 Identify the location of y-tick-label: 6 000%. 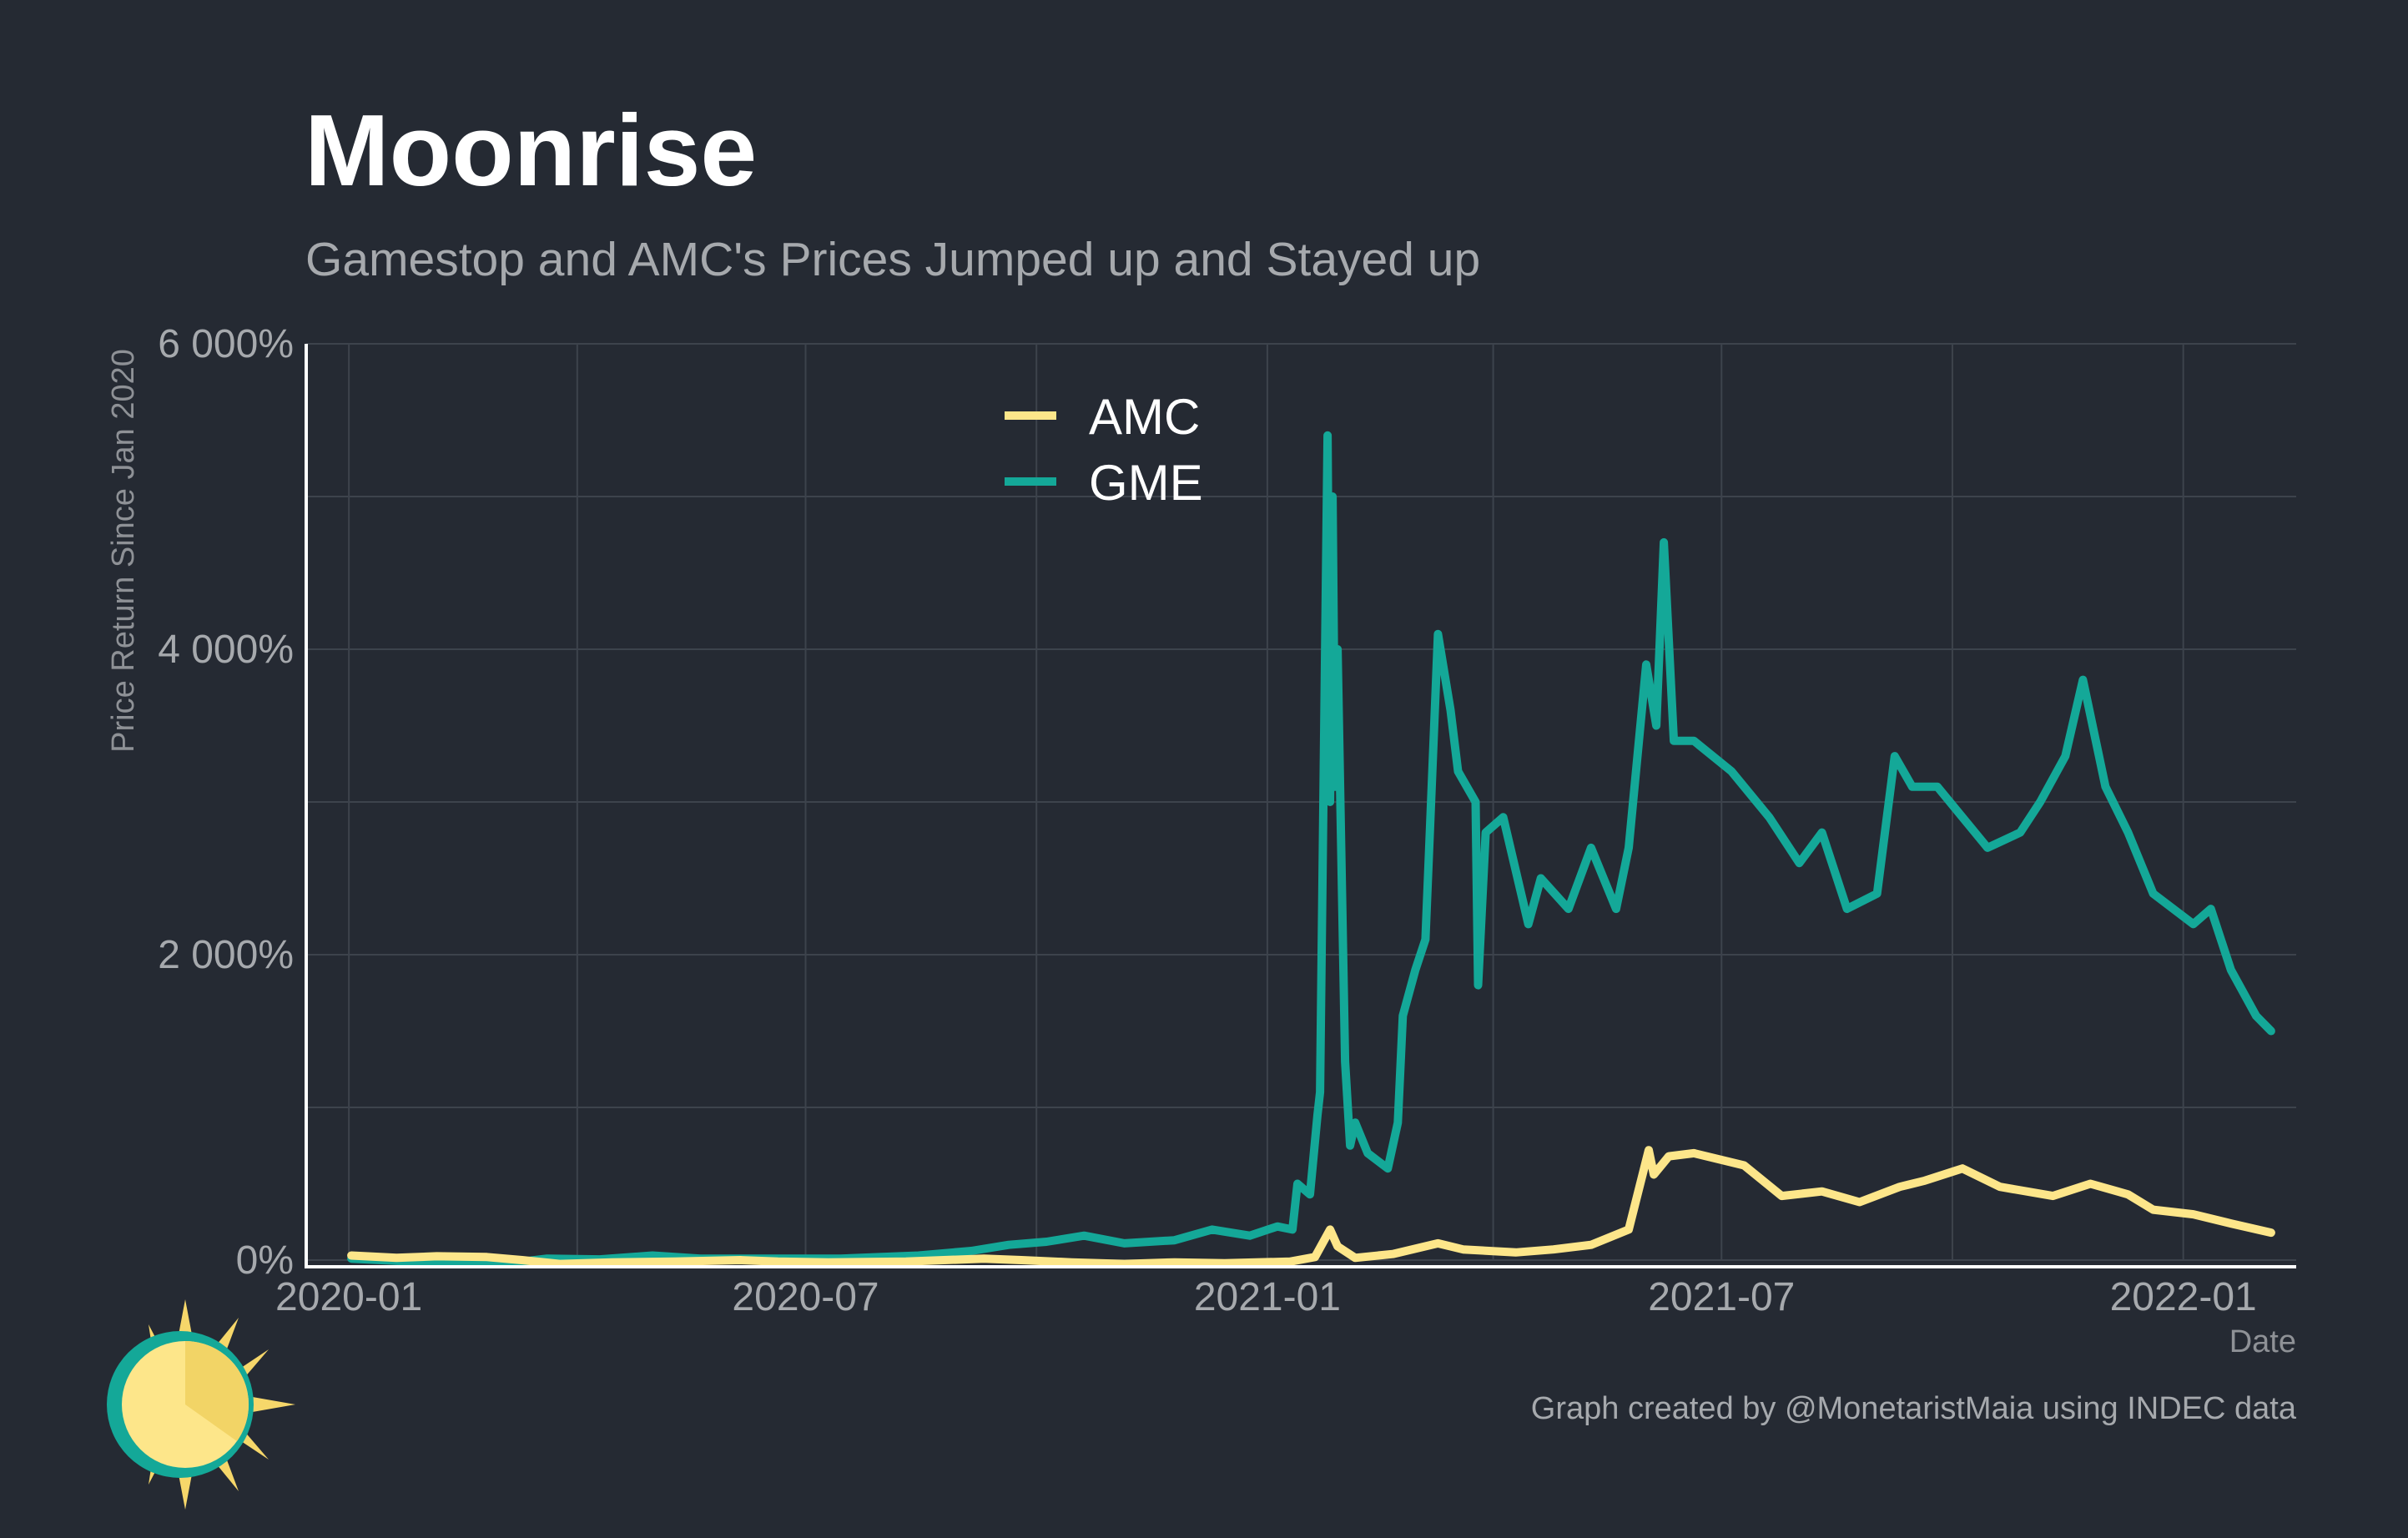
(226, 344).